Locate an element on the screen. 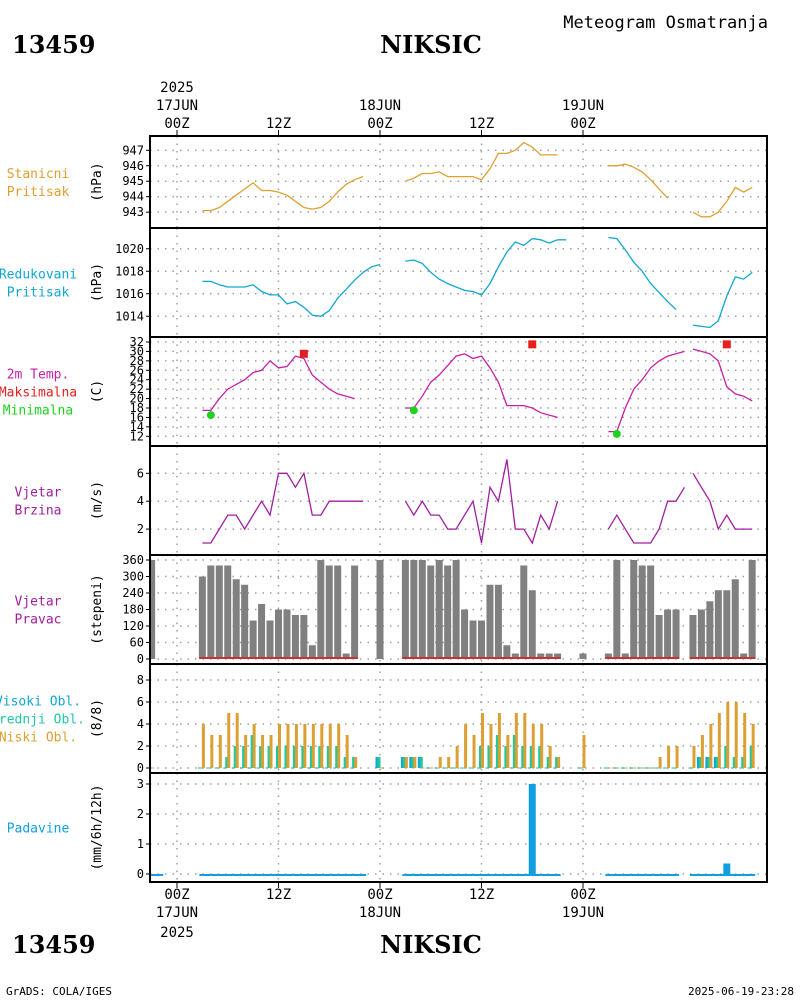  y-tick-label: 944 is located at coordinates (133, 197).